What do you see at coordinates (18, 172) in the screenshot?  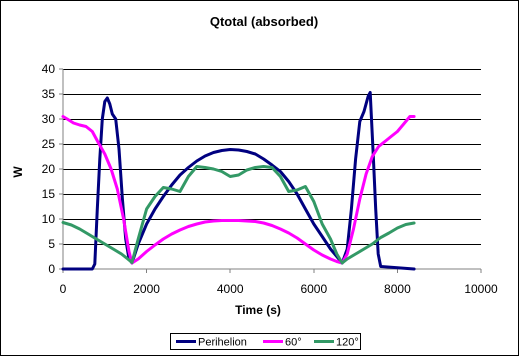 I see `y-axis-label: W` at bounding box center [18, 172].